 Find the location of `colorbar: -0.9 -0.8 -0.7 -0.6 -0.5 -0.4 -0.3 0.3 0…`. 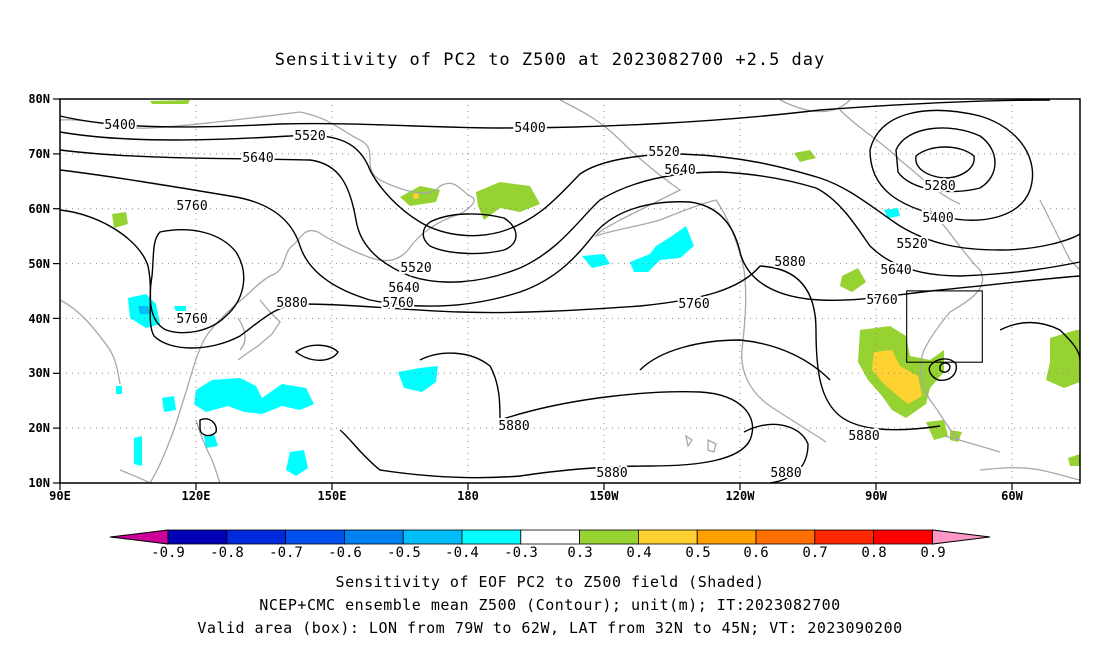

colorbar: -0.9 -0.8 -0.7 -0.6 -0.5 -0.4 -0.3 0.3 0… is located at coordinates (550, 545).